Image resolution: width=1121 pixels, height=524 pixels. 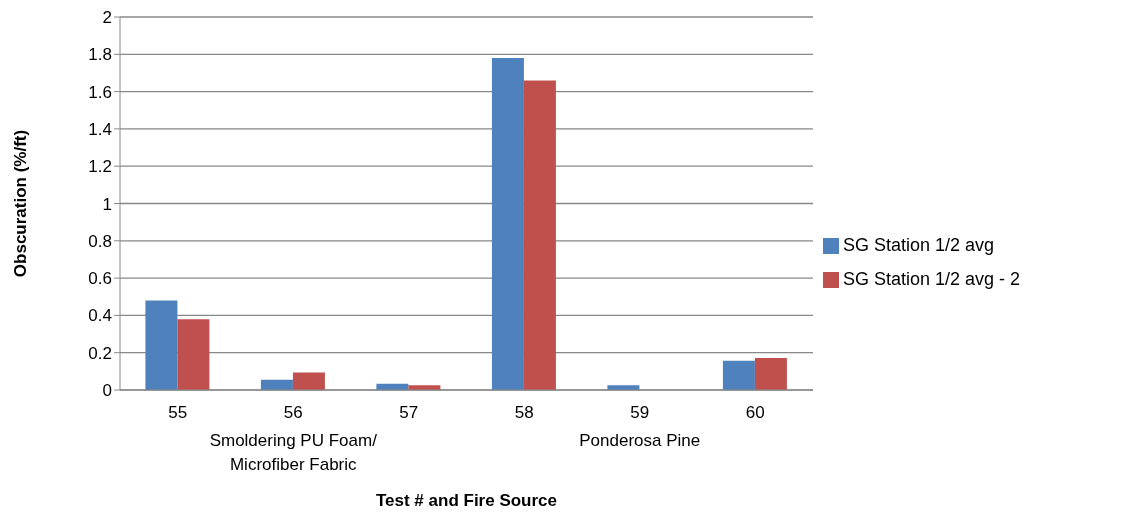 I want to click on x-tick-label: 55, so click(x=178, y=412).